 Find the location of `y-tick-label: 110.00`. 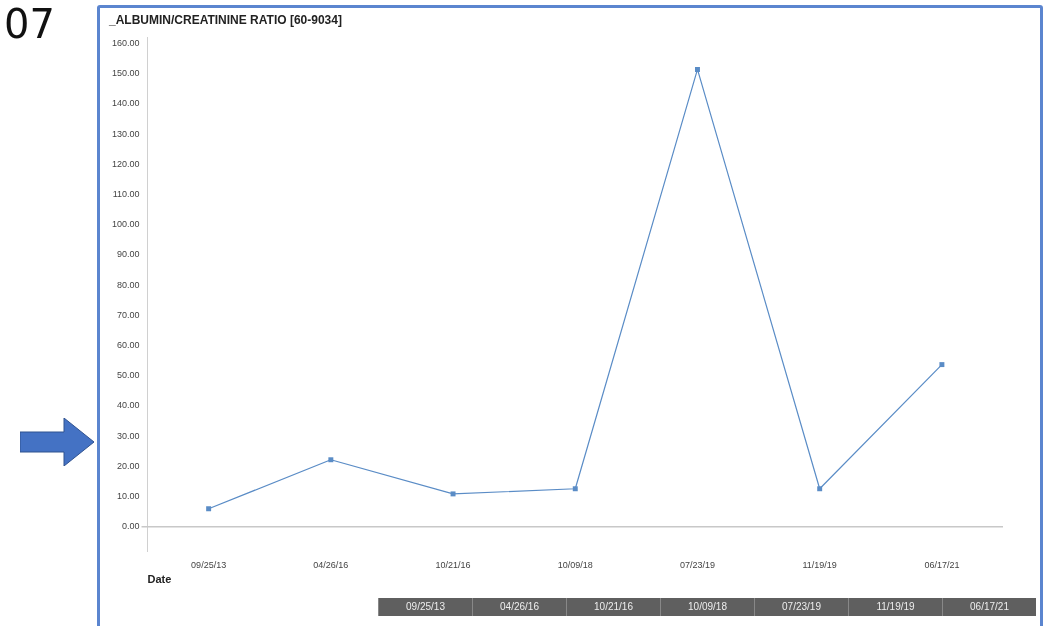

y-tick-label: 110.00 is located at coordinates (126, 193).